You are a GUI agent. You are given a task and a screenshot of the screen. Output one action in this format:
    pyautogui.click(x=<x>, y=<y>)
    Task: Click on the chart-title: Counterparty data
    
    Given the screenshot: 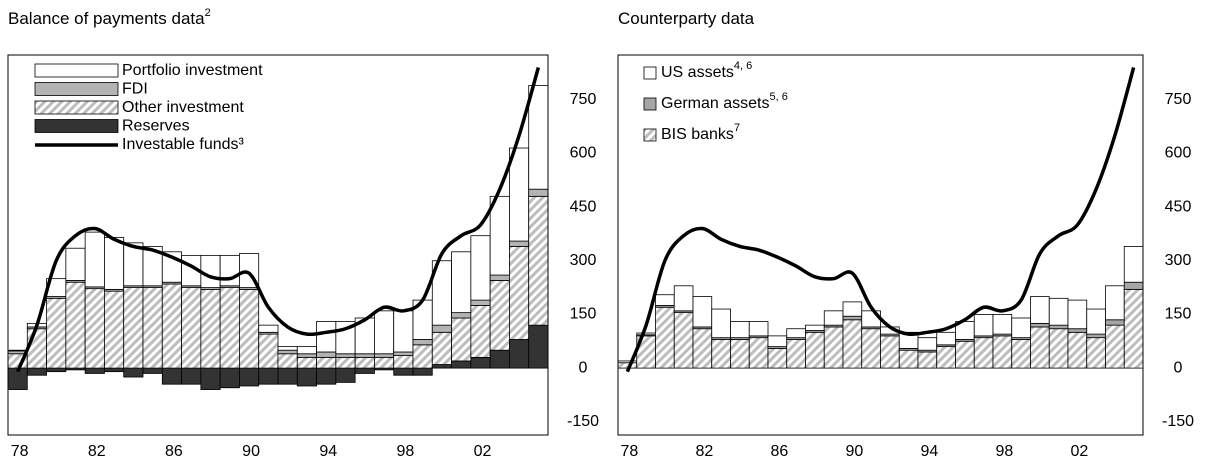 What is the action you would take?
    pyautogui.click(x=686, y=18)
    